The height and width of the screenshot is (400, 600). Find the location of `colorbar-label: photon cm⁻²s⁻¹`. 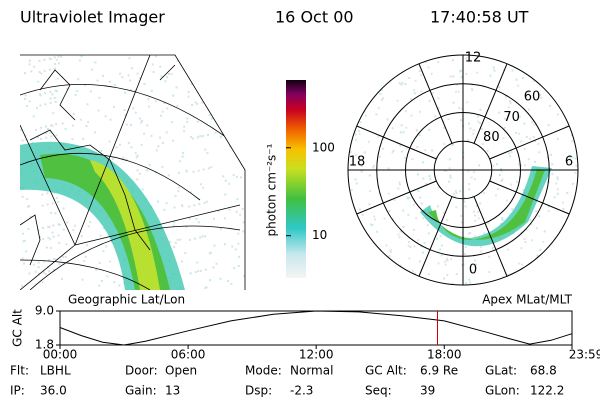

colorbar-label: photon cm⁻²s⁻¹ is located at coordinates (272, 189).